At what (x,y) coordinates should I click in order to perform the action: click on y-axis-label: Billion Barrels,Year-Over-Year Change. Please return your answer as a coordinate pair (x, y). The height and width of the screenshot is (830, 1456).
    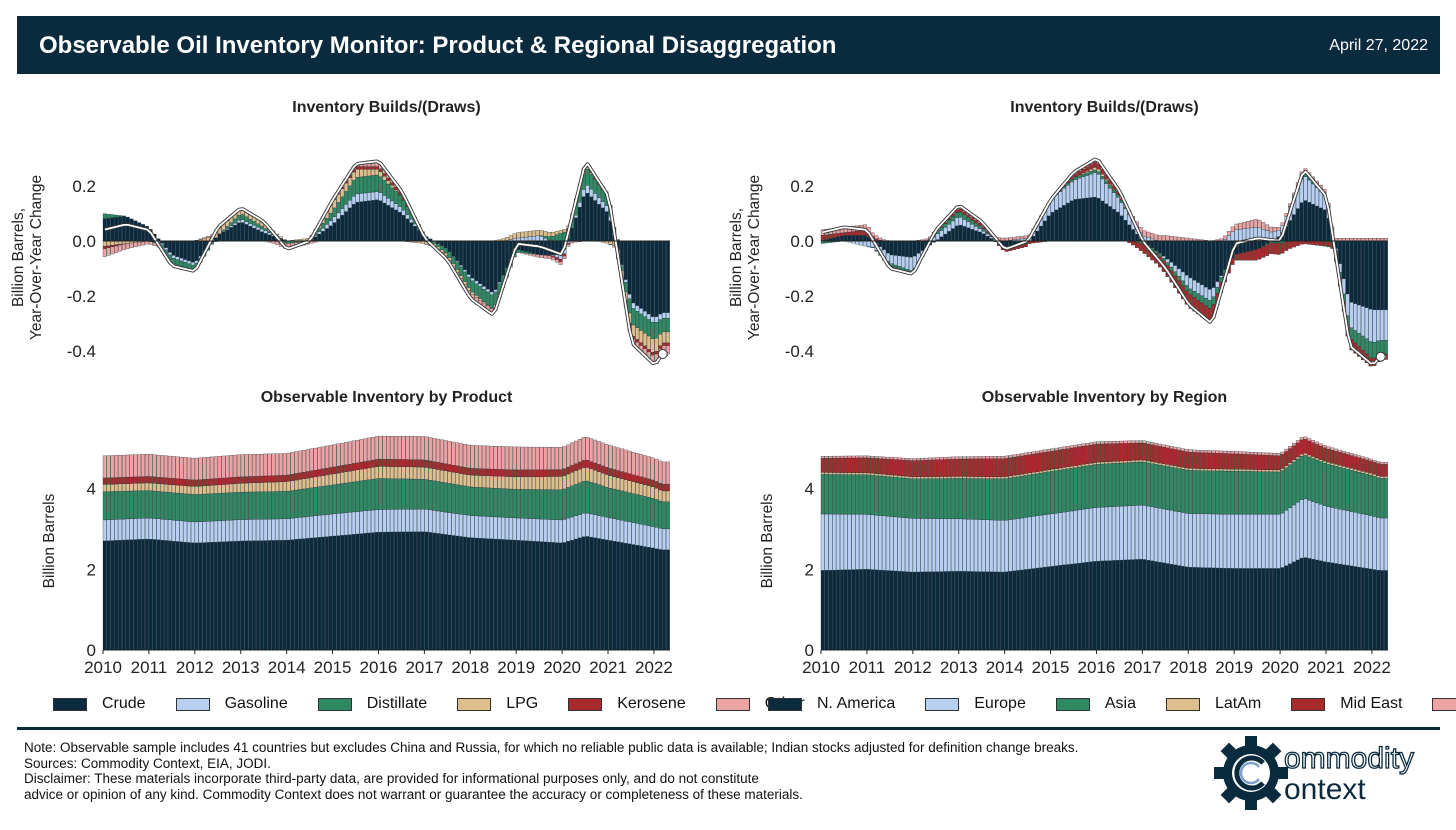
    Looking at the image, I should click on (745, 257).